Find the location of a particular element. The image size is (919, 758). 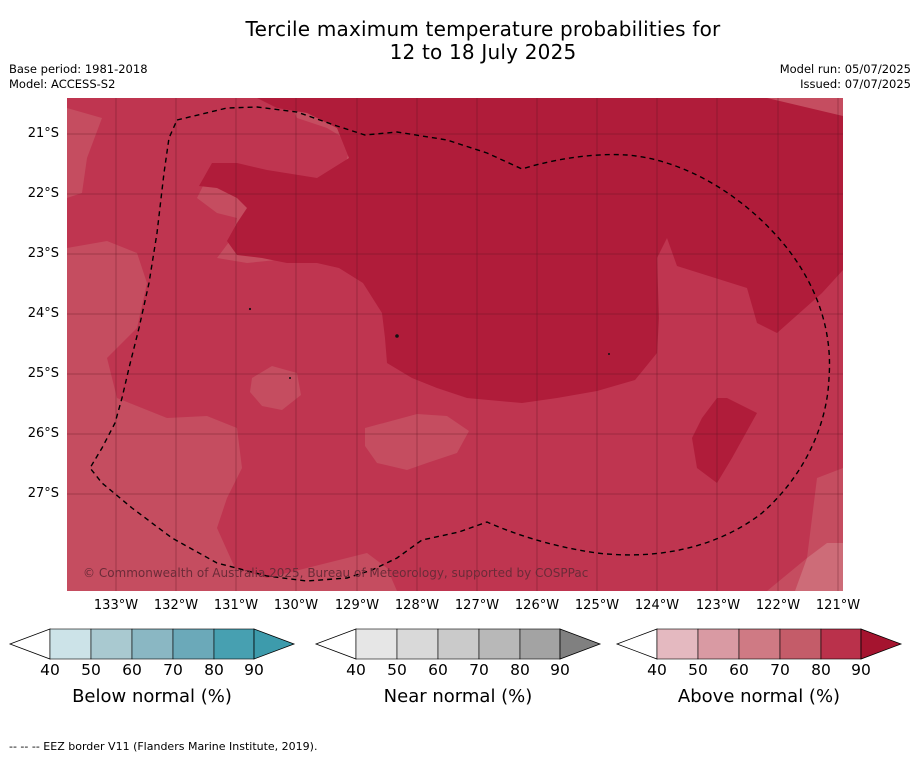

base-period-label: Base period: 1981-2018 is located at coordinates (78, 69).